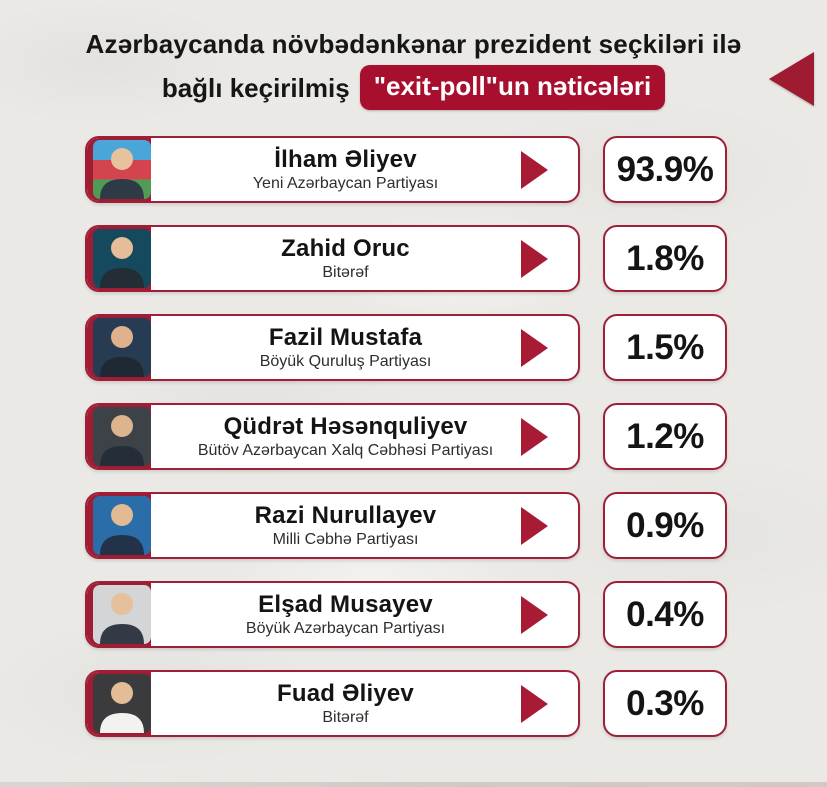  I want to click on percent-value: 93.9%, so click(665, 169).